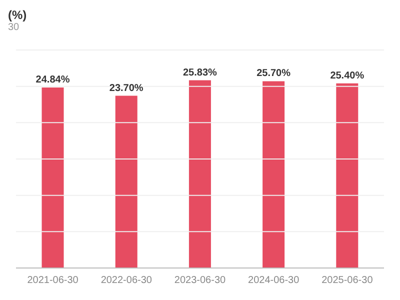 The height and width of the screenshot is (300, 400). Describe the element at coordinates (126, 88) in the screenshot. I see `data-label: 23.70%` at that location.